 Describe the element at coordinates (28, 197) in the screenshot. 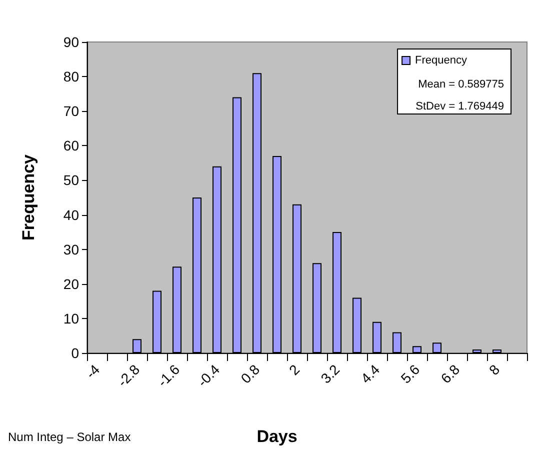

I see `y-axis-title: Frequency` at that location.